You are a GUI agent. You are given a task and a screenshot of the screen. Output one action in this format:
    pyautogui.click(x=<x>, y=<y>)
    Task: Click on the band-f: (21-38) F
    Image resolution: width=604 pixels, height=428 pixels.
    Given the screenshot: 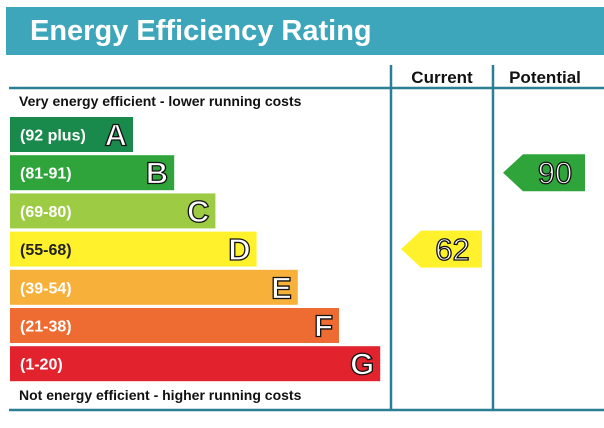 What is the action you would take?
    pyautogui.click(x=174, y=326)
    